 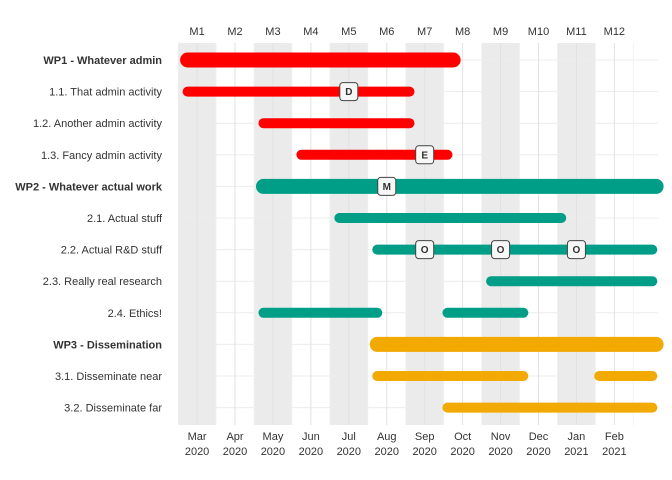 I want to click on workpackage-label: WP2 - Whatever actual work, so click(x=89, y=187).